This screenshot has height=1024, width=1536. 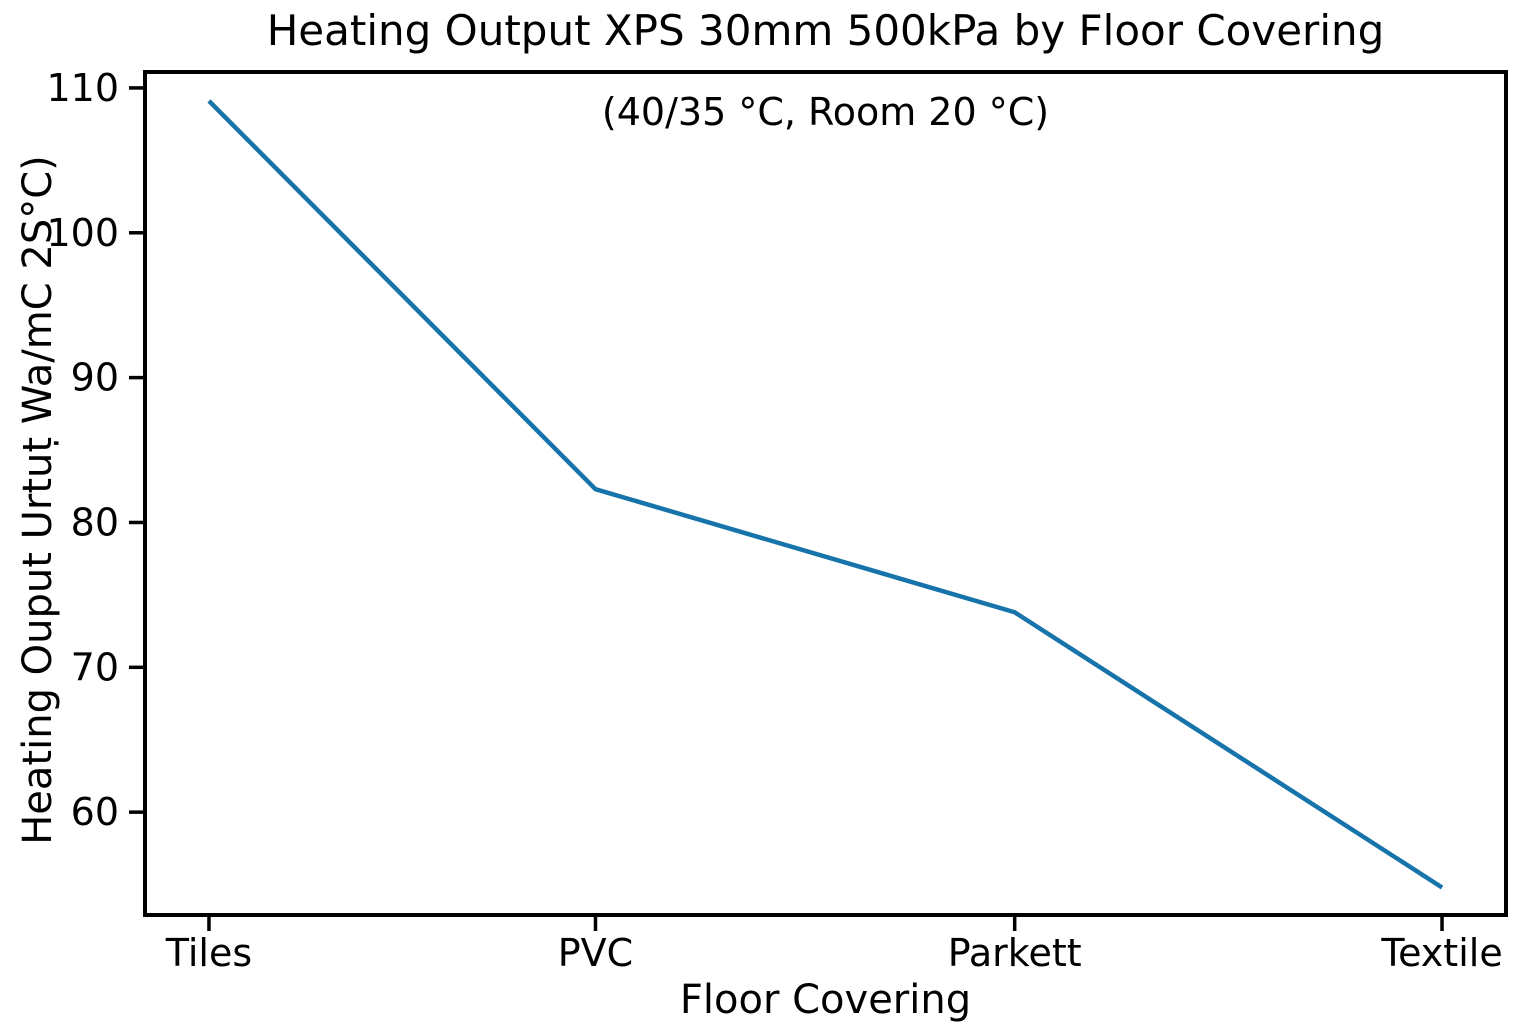 What do you see at coordinates (95, 667) in the screenshot?
I see `y-tick-label: 70` at bounding box center [95, 667].